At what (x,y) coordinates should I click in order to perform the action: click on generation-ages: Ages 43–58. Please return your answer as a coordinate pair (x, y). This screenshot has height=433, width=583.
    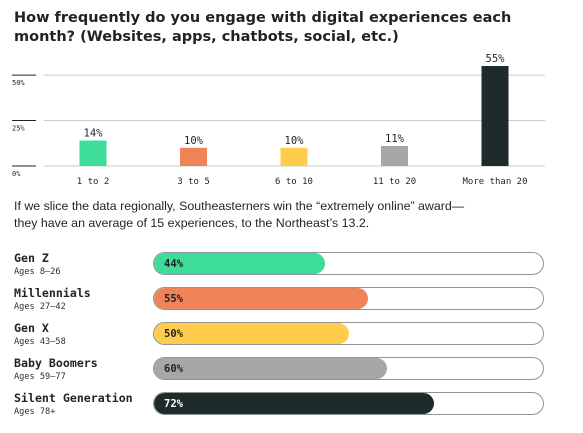
    Looking at the image, I should click on (40, 342).